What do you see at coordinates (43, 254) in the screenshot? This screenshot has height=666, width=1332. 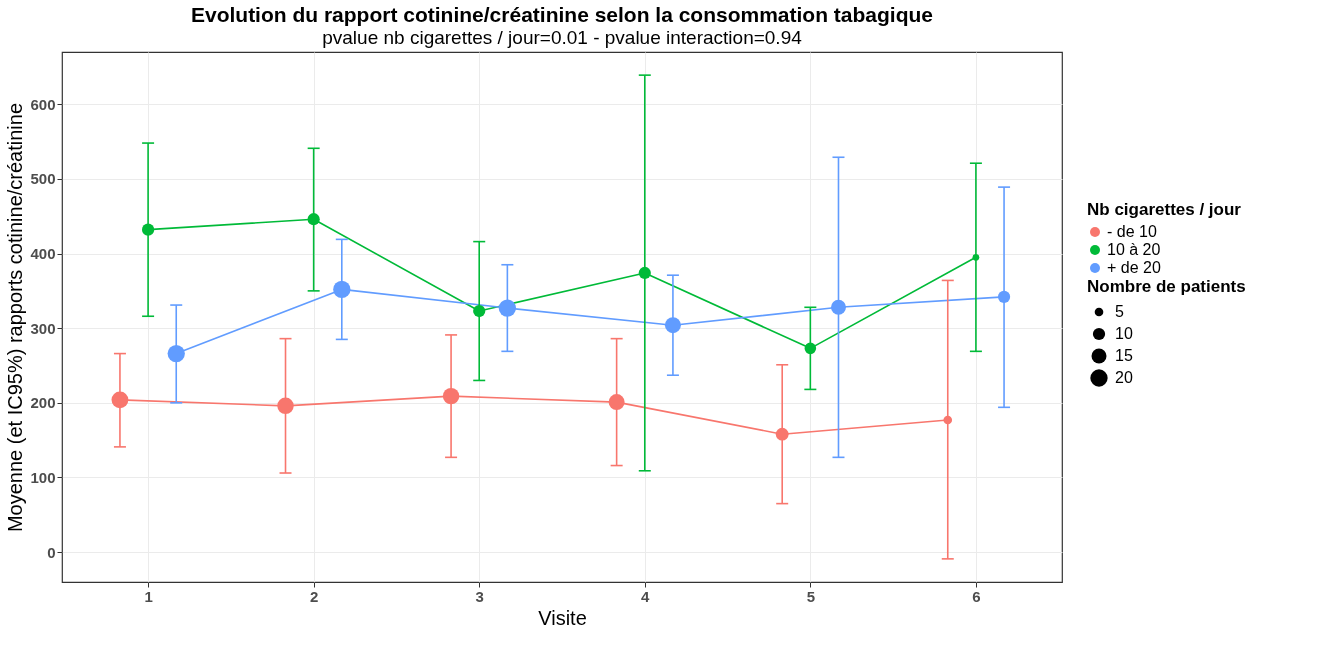 I see `y-tick-label: 400` at bounding box center [43, 254].